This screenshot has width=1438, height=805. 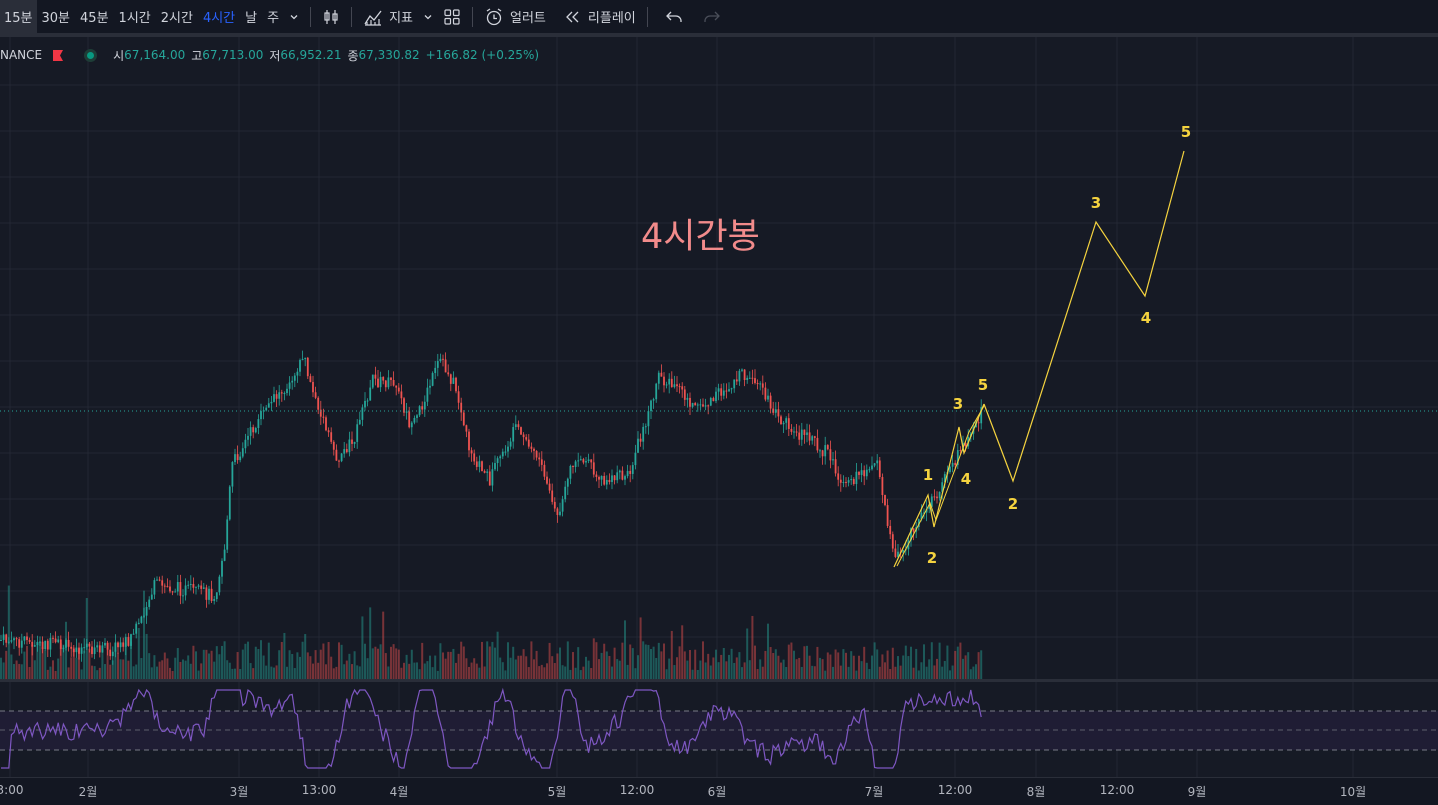 I want to click on symbol-name: NANCE, so click(x=21, y=55).